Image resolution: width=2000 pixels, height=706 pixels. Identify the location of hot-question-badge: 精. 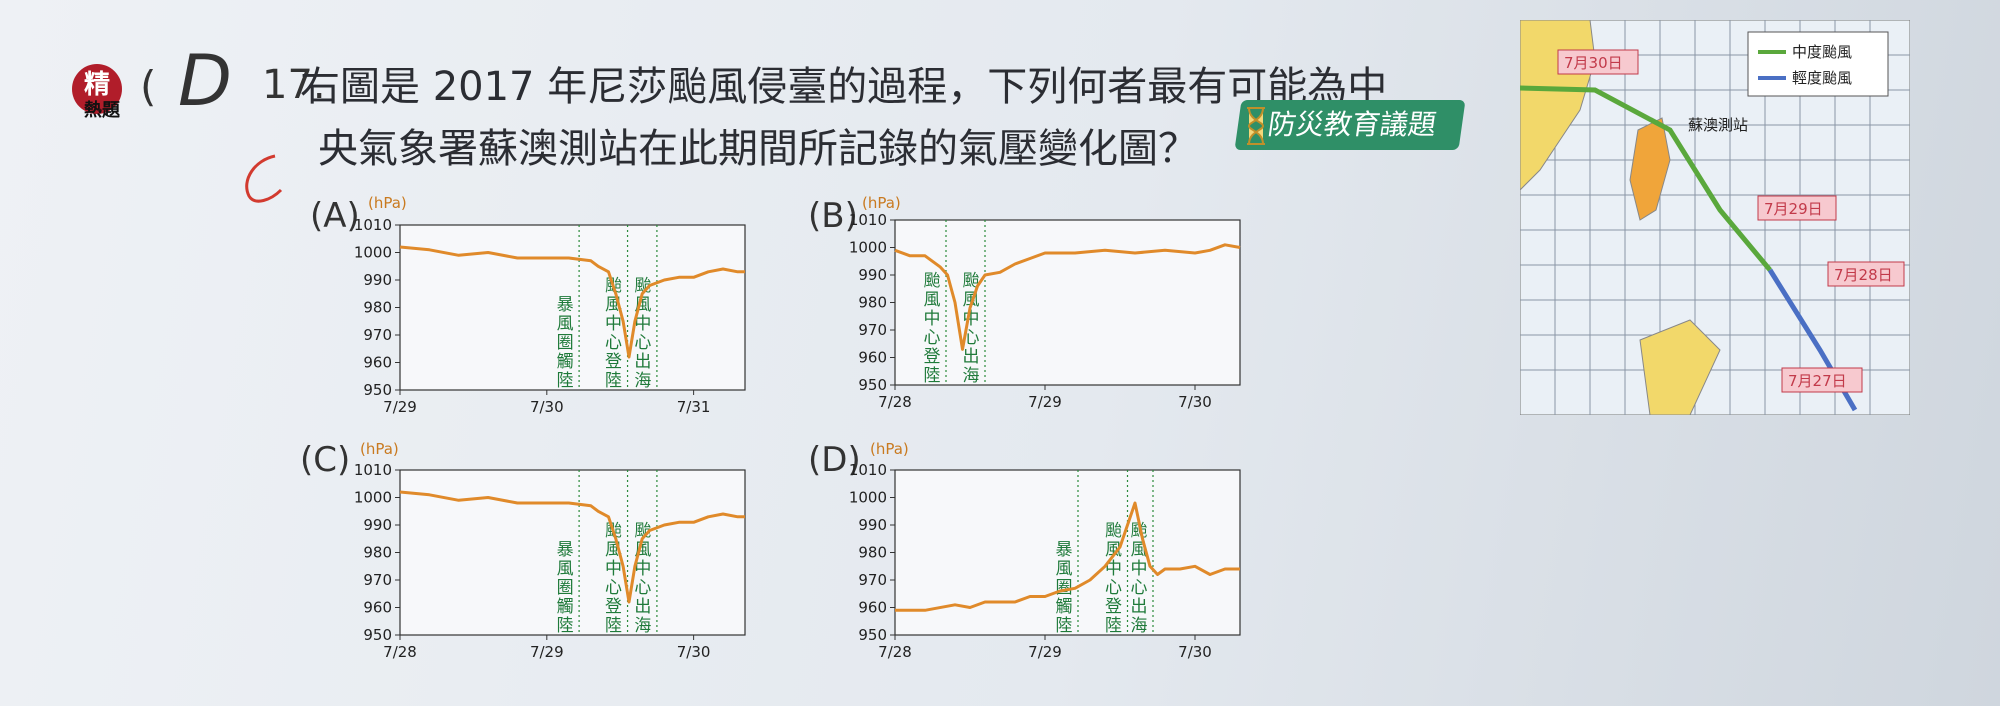
(97, 89).